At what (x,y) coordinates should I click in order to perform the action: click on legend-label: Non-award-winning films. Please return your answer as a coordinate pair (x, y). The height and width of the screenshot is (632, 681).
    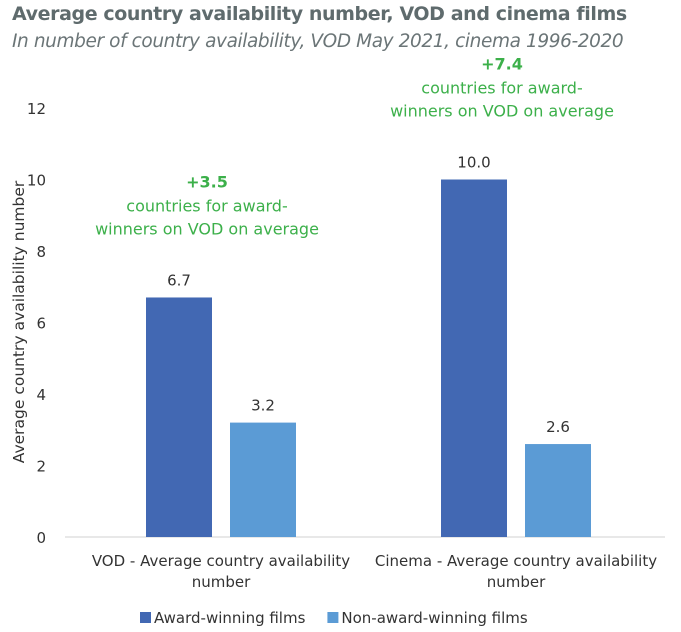
    Looking at the image, I should click on (434, 618).